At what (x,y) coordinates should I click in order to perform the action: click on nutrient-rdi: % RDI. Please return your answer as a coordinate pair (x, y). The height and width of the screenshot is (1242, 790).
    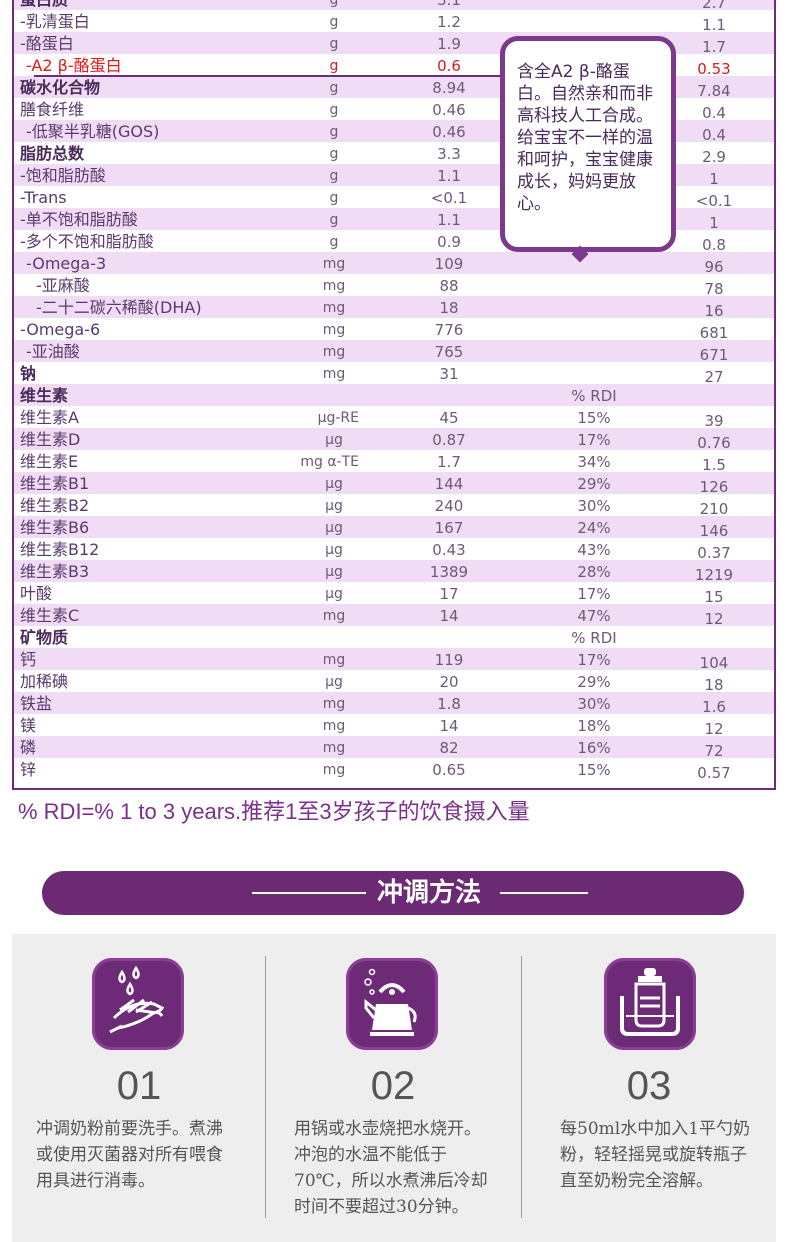
    Looking at the image, I should click on (594, 638).